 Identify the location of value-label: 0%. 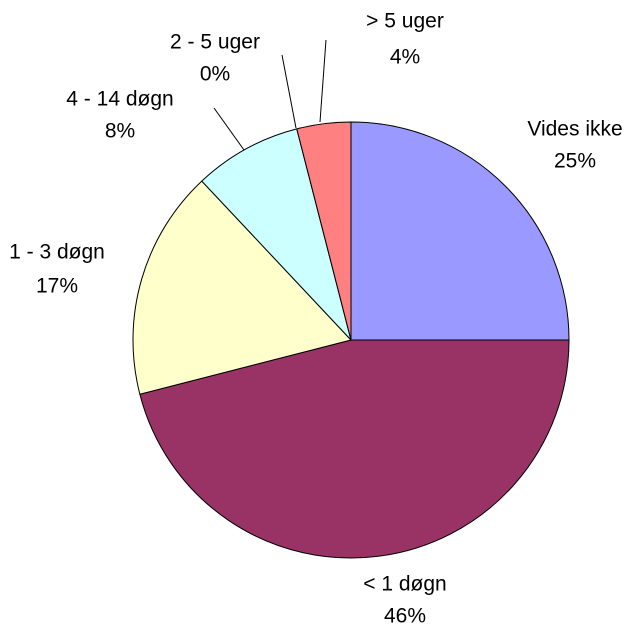
(215, 74).